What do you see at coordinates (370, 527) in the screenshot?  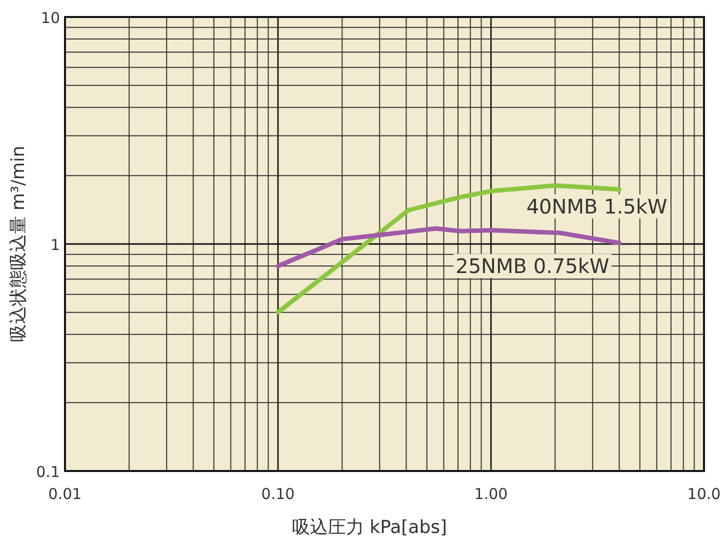 I see `x-axis-title: 吸込圧力 kPa[abs]` at bounding box center [370, 527].